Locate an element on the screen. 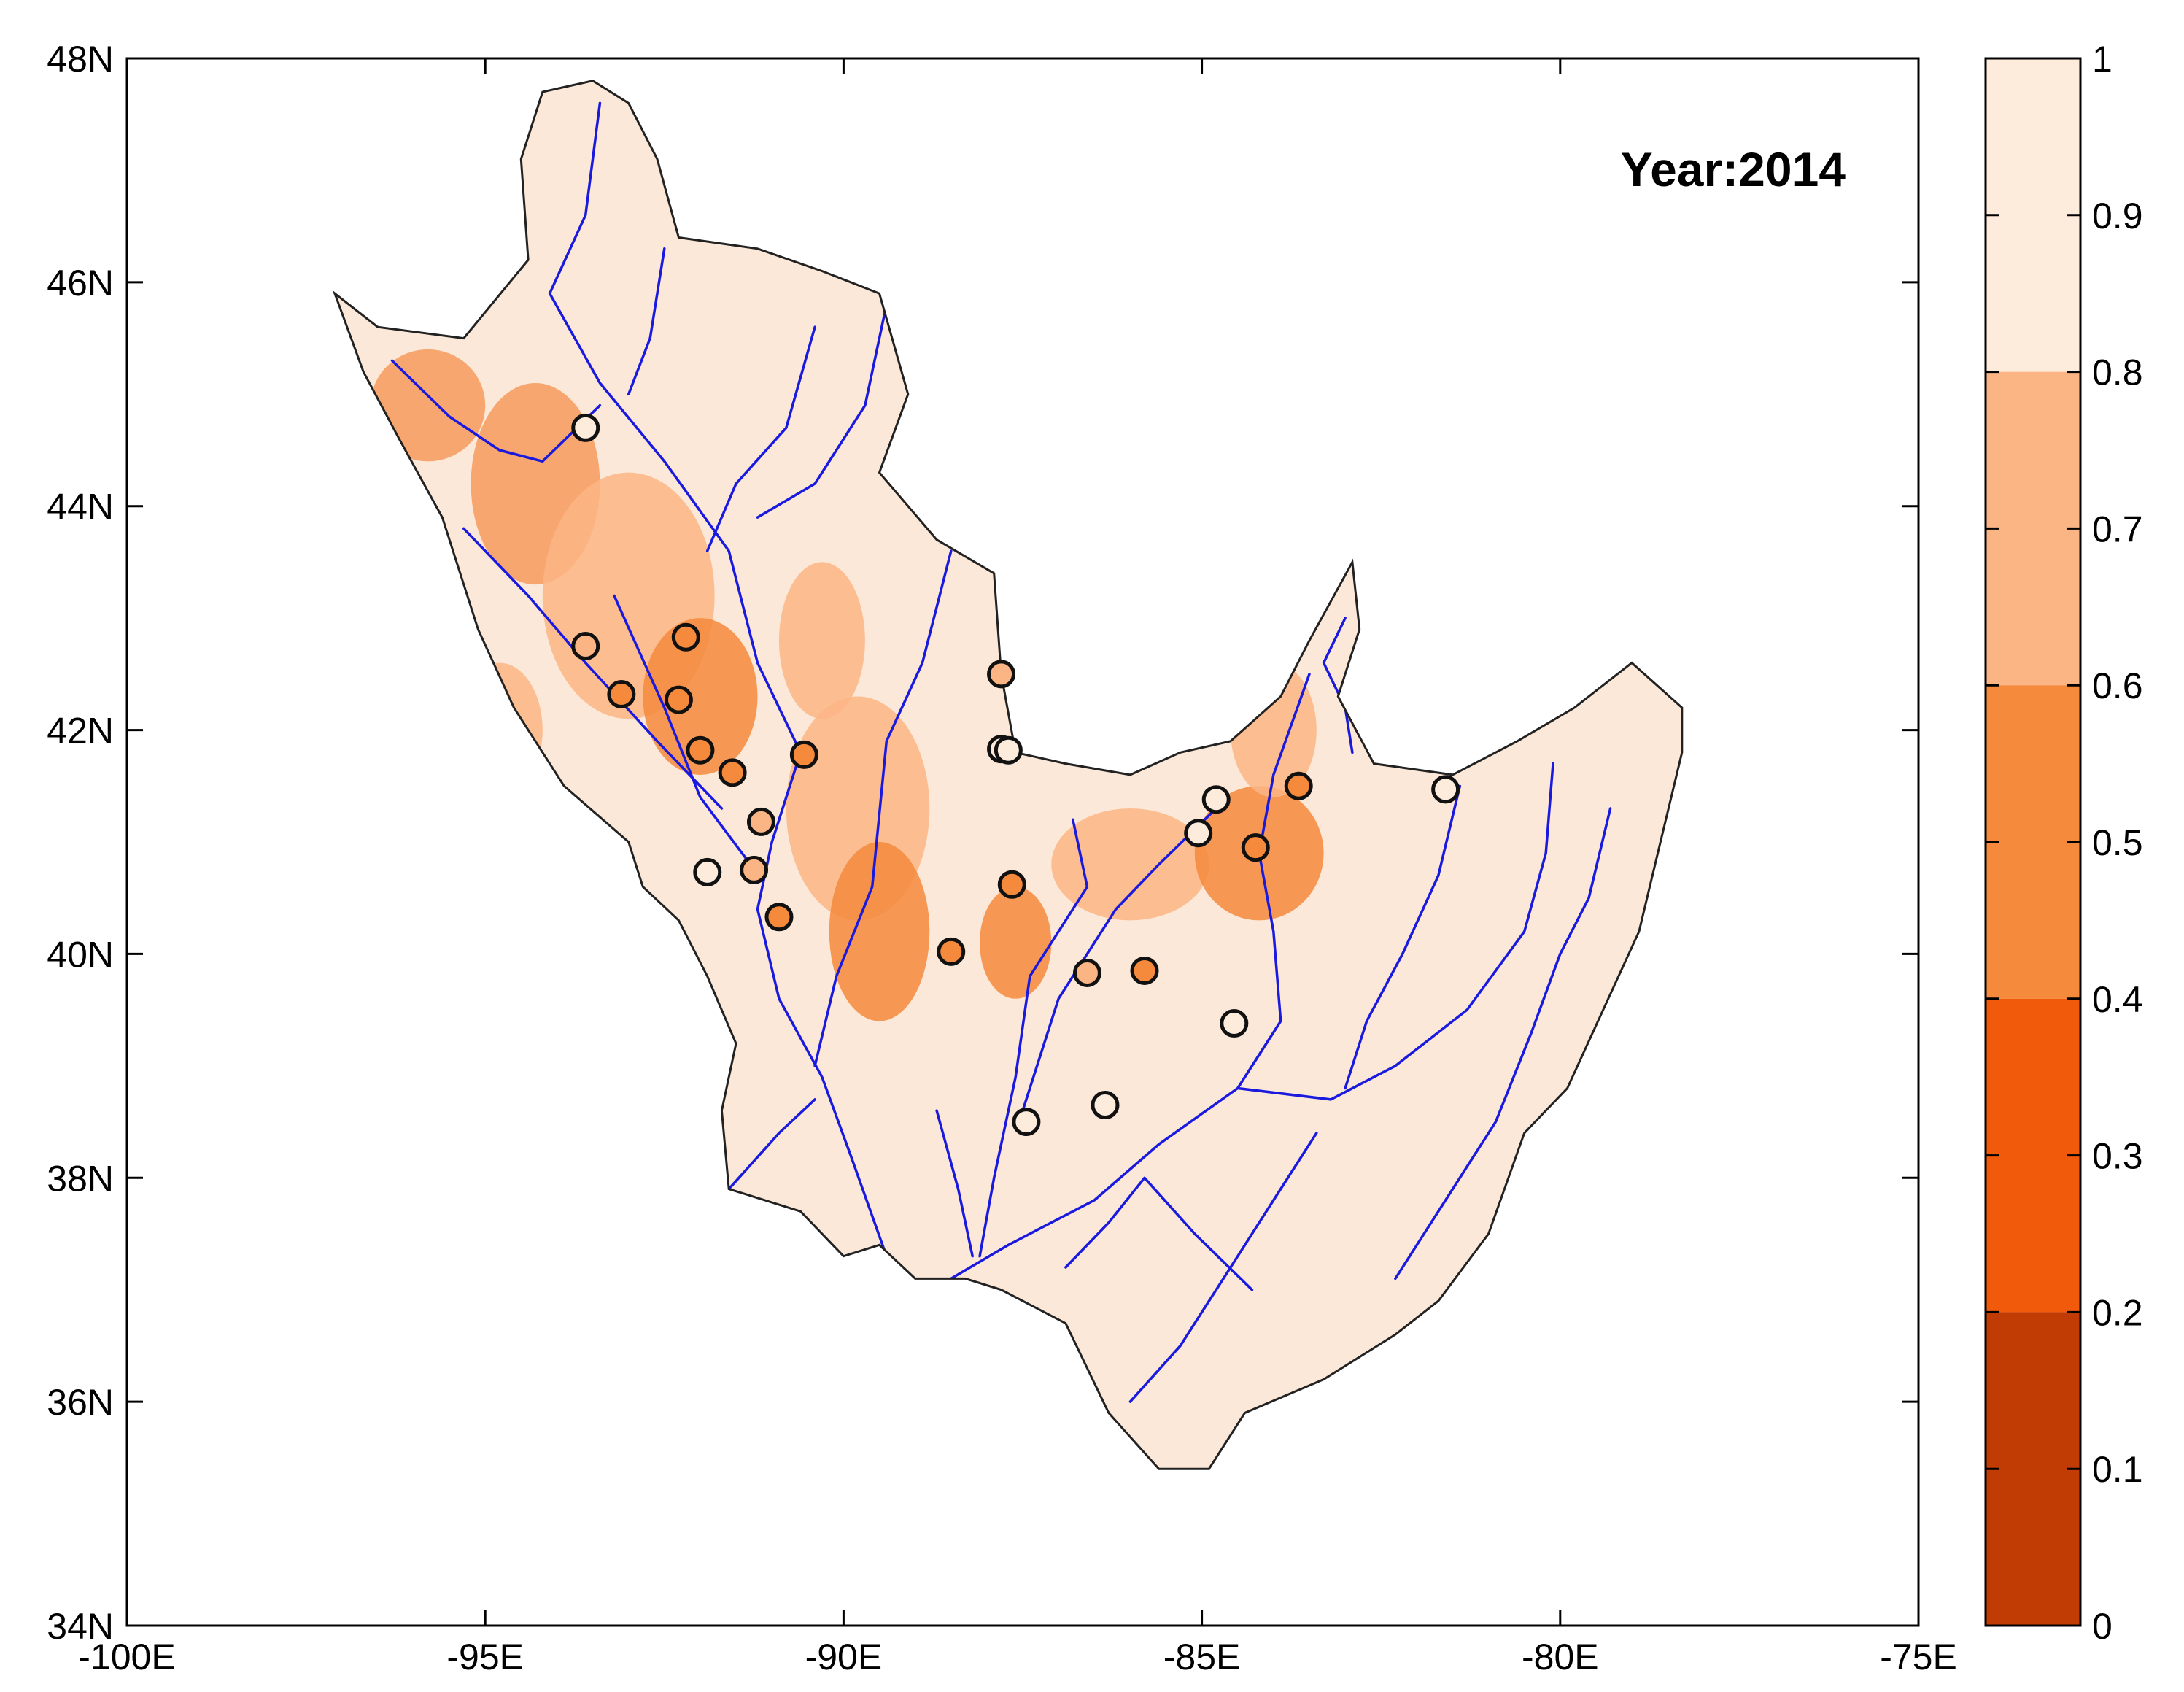 This screenshot has height=1692, width=2184. y-tick-label: 36N is located at coordinates (80, 1402).